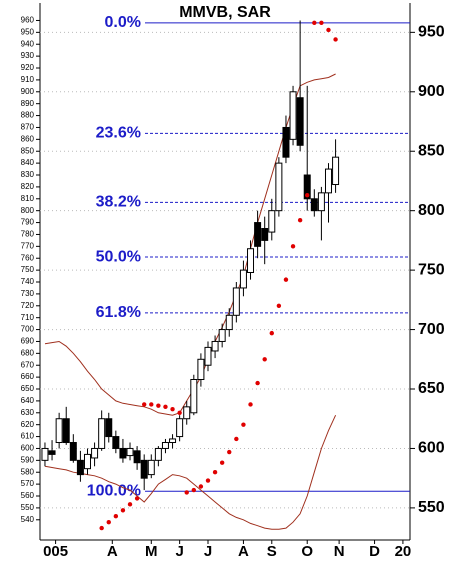 Image resolution: width=453 pixels, height=561 pixels. Describe the element at coordinates (28, 222) in the screenshot. I see `y-tick-label: 790` at that location.